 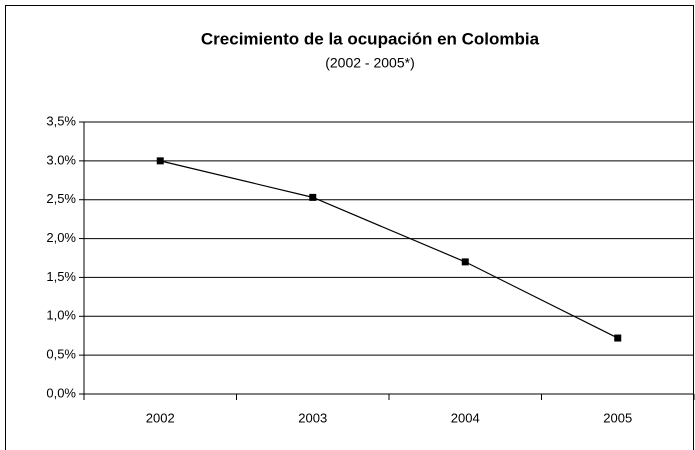 I want to click on chart-title: Crecimiento de la ocupación en Colombia, so click(x=370, y=38).